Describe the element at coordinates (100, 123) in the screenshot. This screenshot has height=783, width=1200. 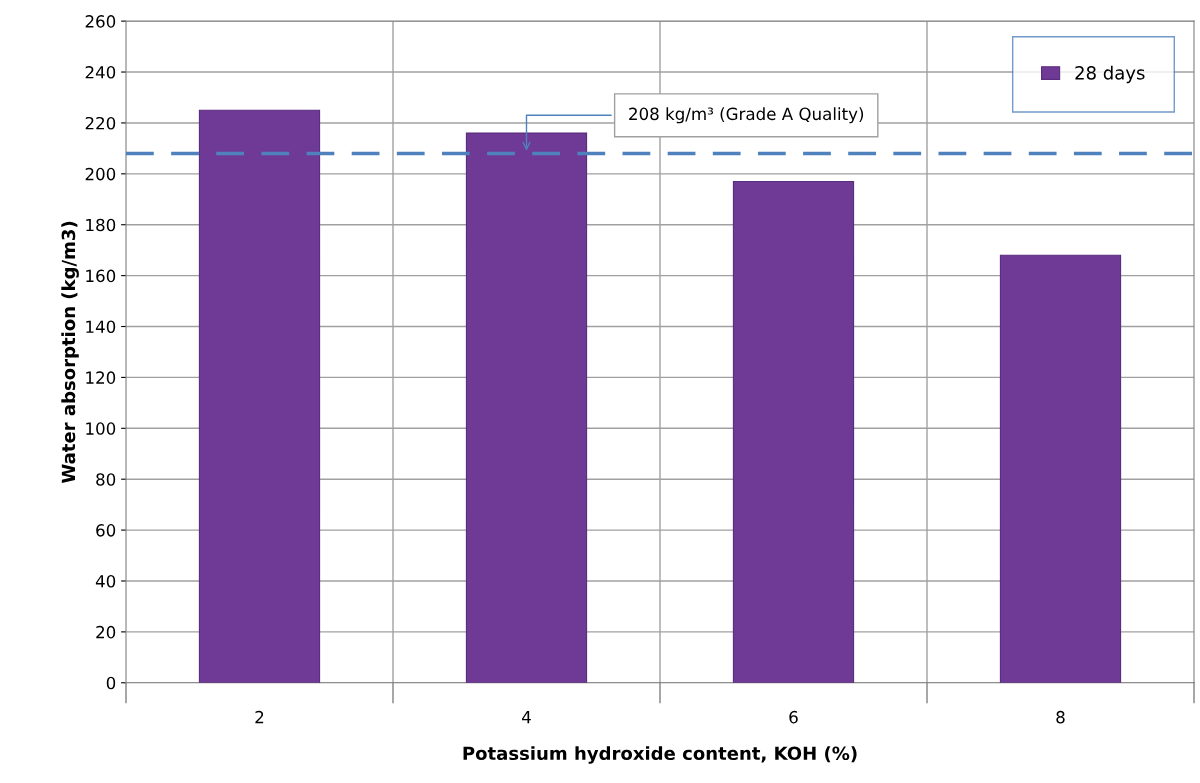
I see `y-tick-label: 220` at that location.